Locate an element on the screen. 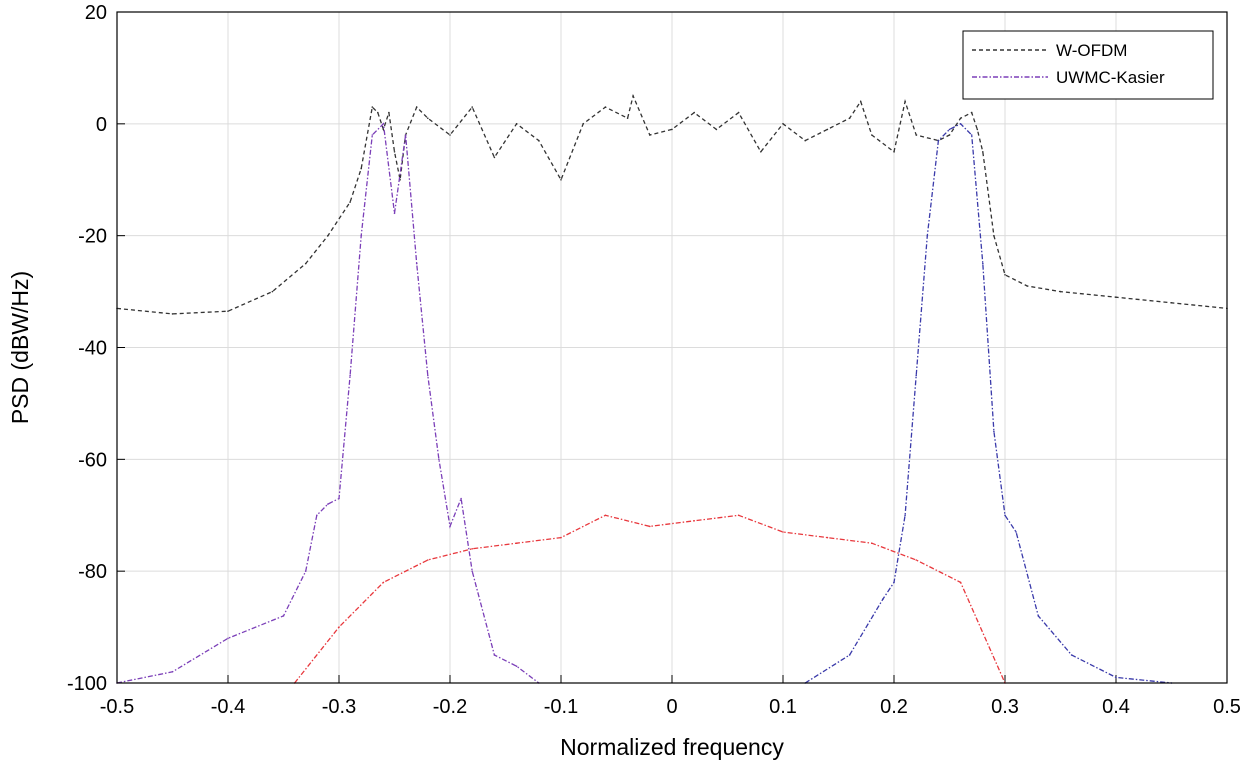 The width and height of the screenshot is (1250, 770). x-tick-label: 0.3 is located at coordinates (1005, 707).